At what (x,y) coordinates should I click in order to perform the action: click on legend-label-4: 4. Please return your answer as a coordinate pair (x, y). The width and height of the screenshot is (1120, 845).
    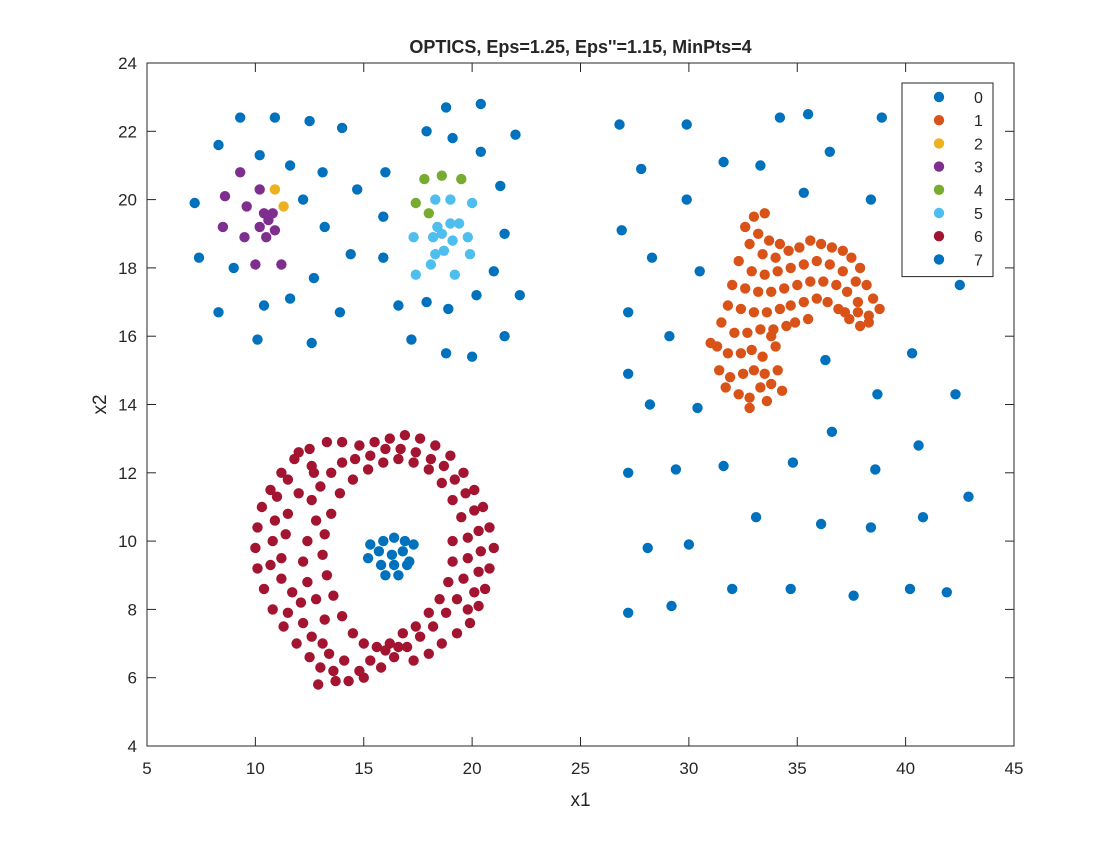
    Looking at the image, I should click on (978, 191).